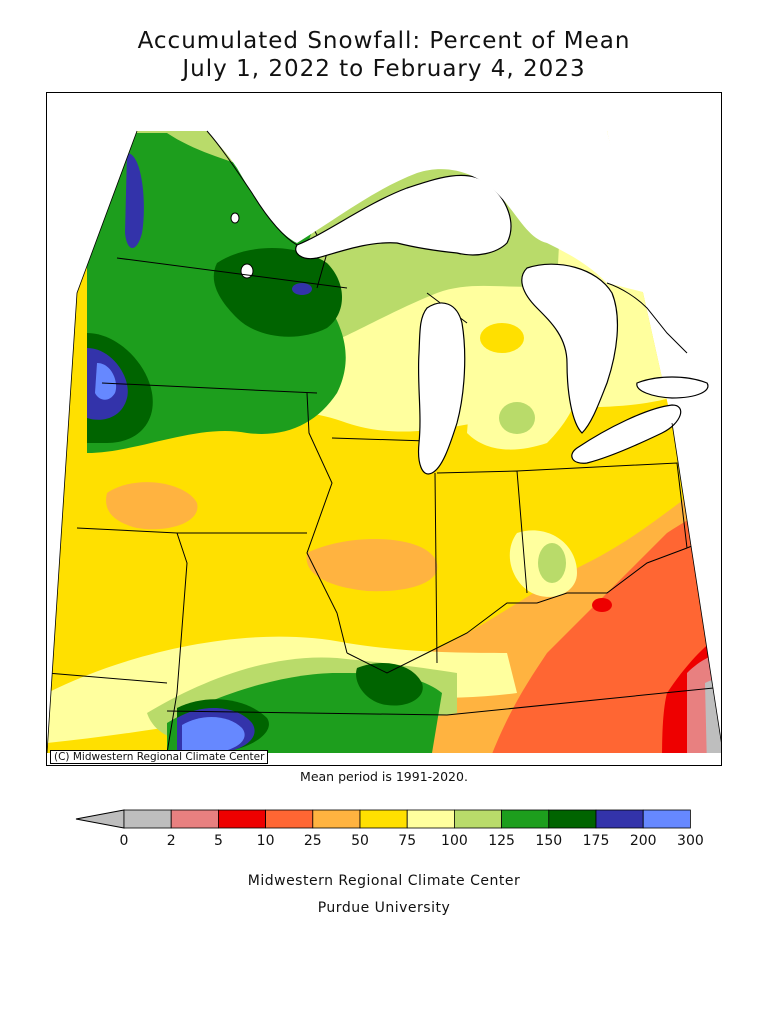  What do you see at coordinates (384, 41) in the screenshot?
I see `map-title: Accumulated Snowfall: Percent of Mean` at bounding box center [384, 41].